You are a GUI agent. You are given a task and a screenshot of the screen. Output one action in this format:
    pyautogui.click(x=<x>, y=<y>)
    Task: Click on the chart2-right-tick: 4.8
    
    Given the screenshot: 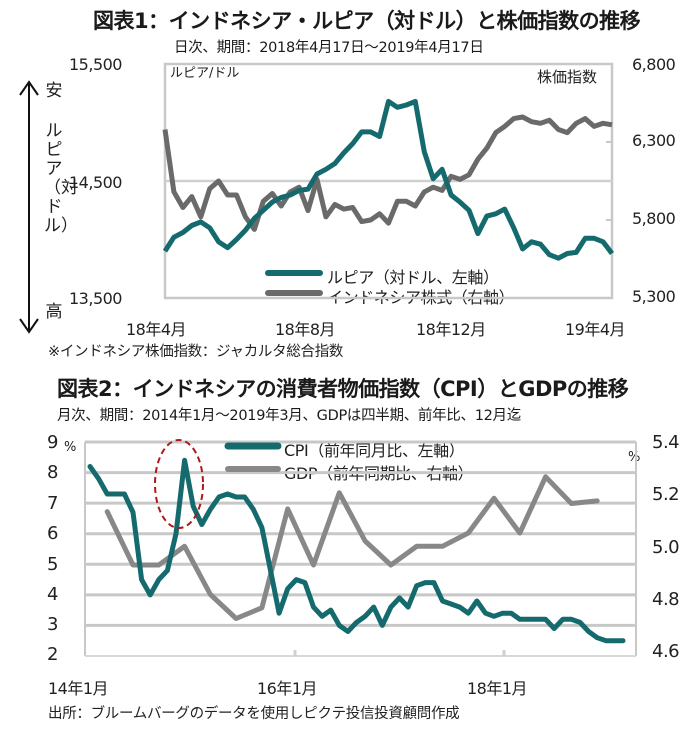 What is the action you would take?
    pyautogui.click(x=666, y=599)
    